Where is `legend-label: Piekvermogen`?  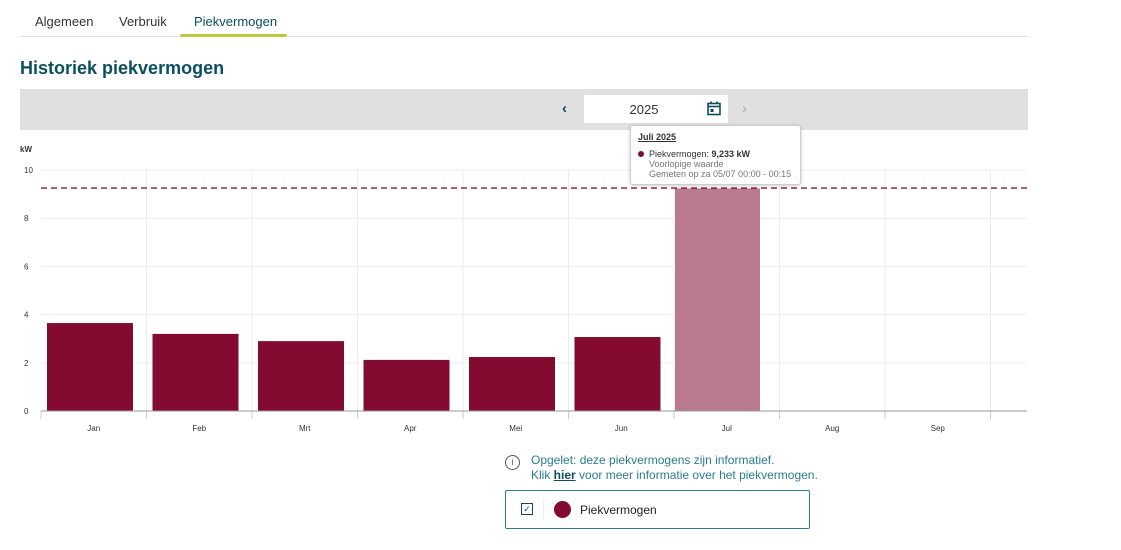 legend-label: Piekvermogen is located at coordinates (618, 510).